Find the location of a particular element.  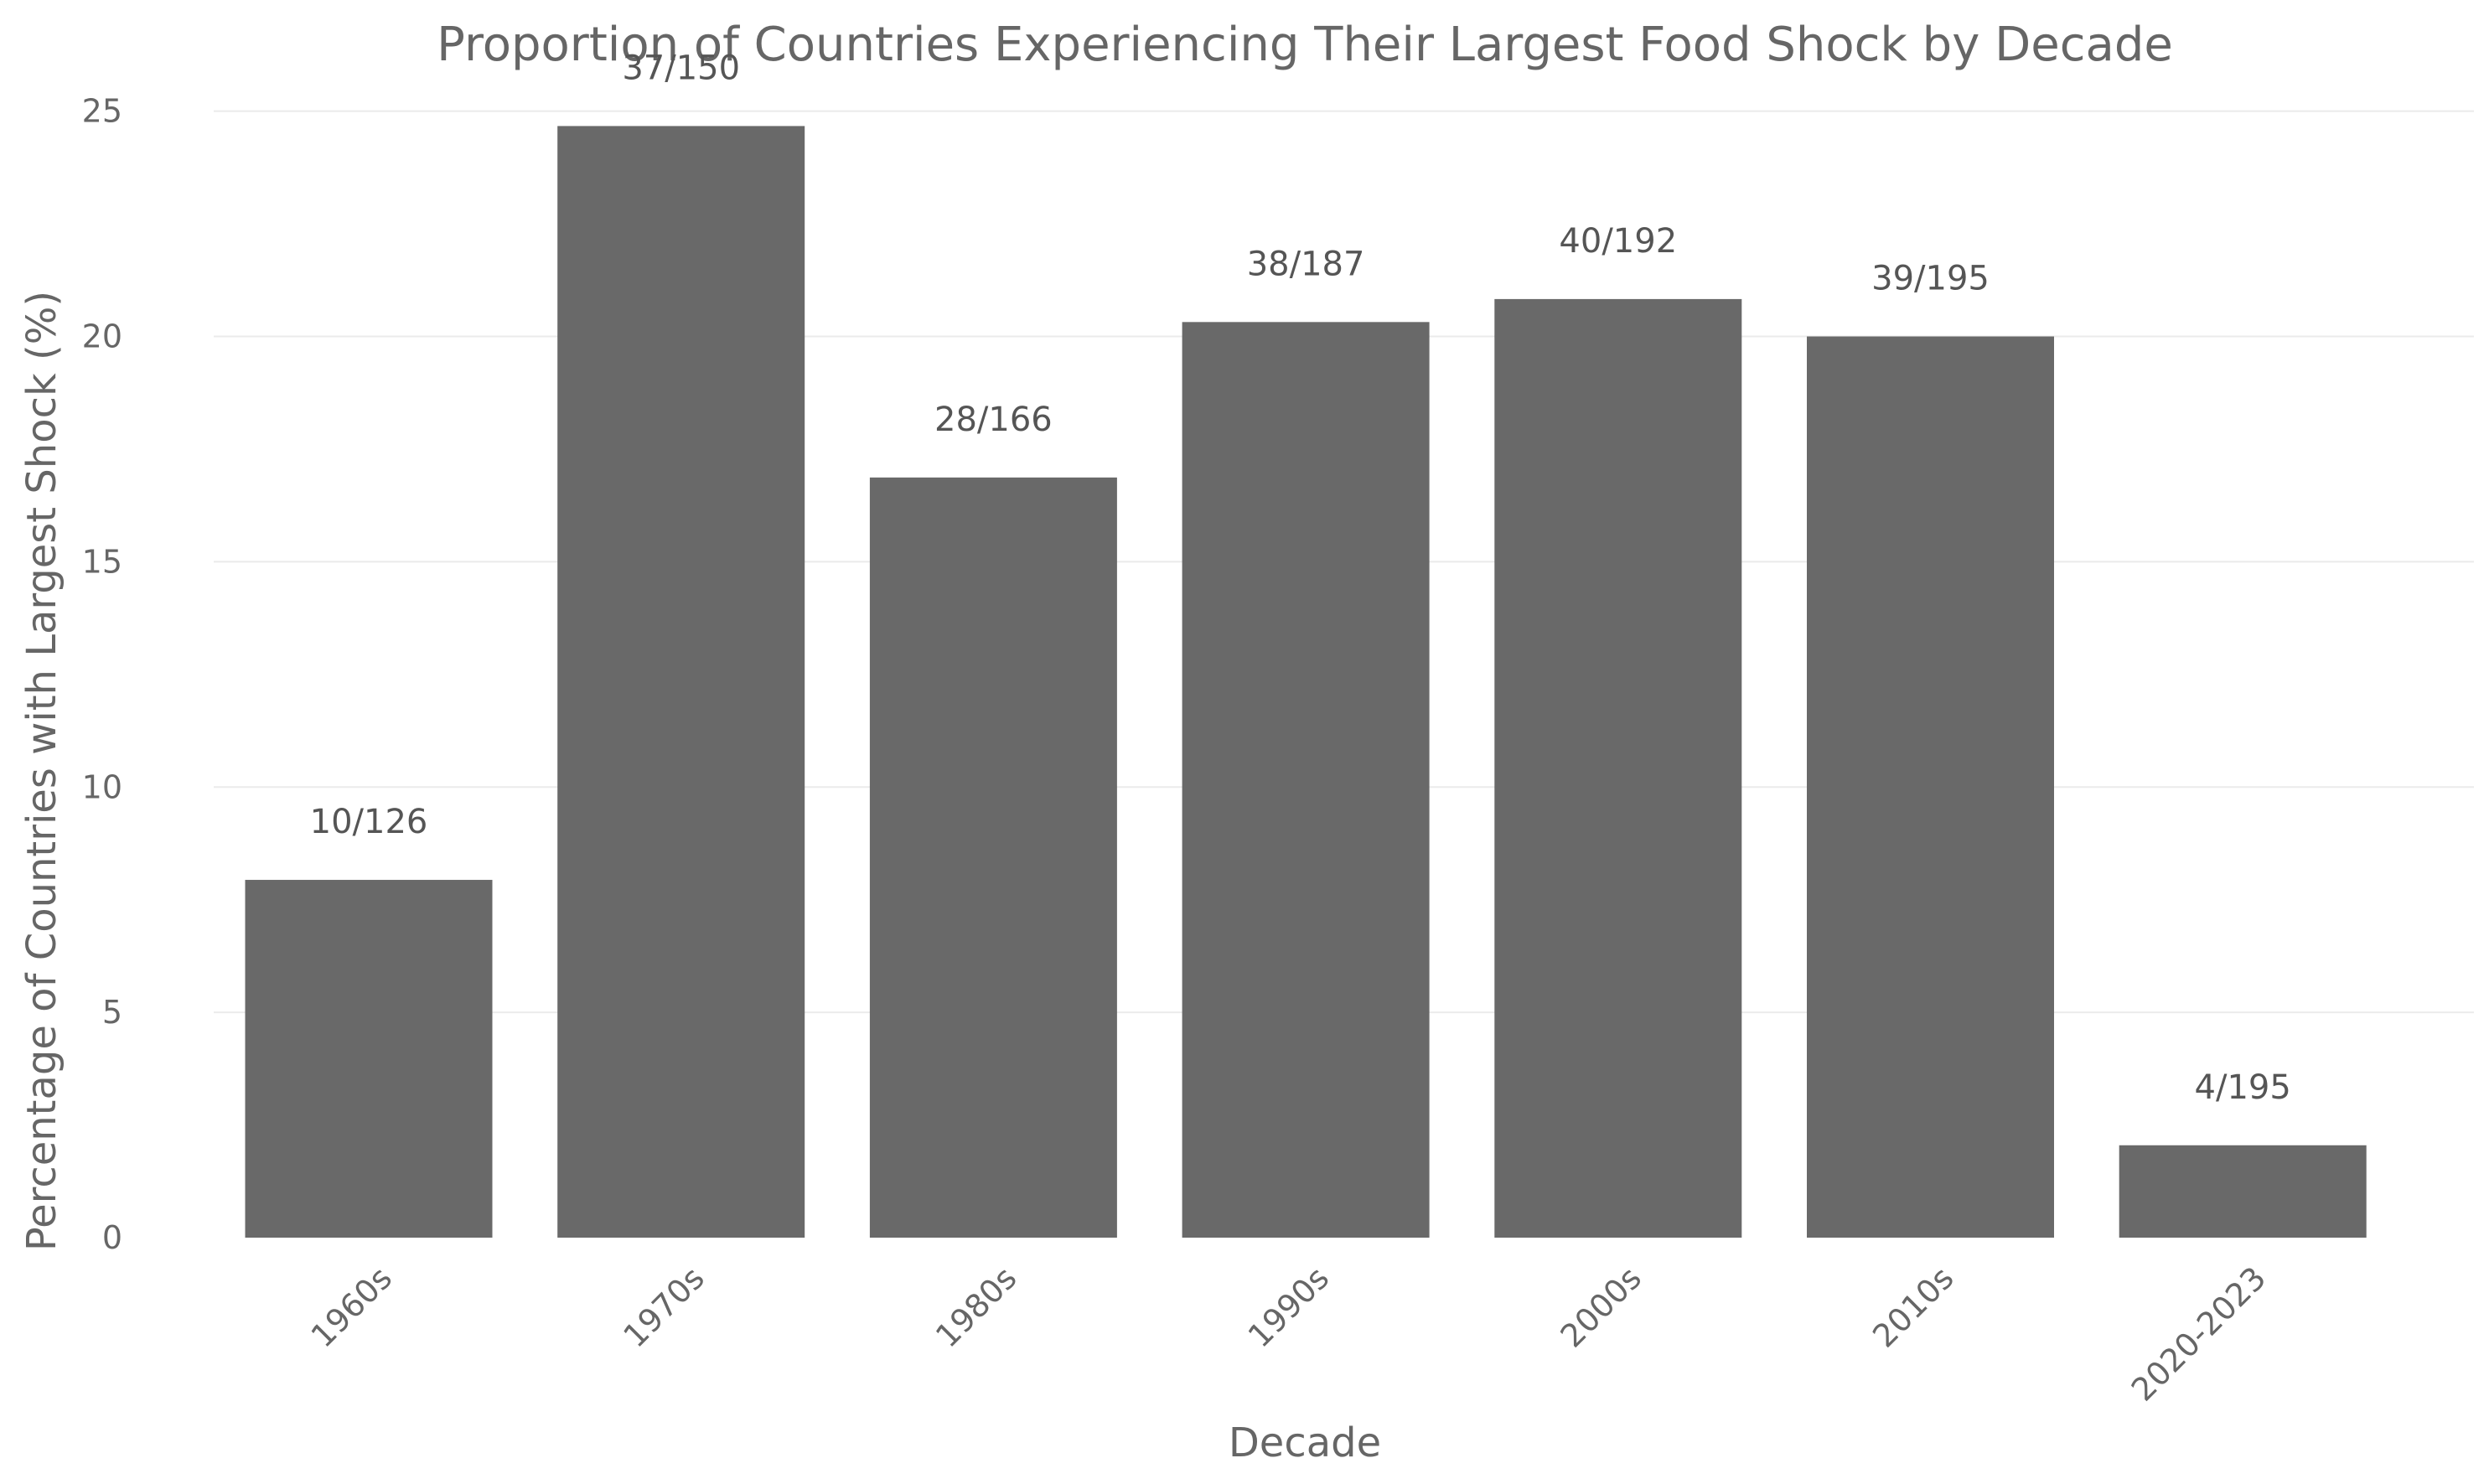

bar-data-label: 37/150 is located at coordinates (681, 68).